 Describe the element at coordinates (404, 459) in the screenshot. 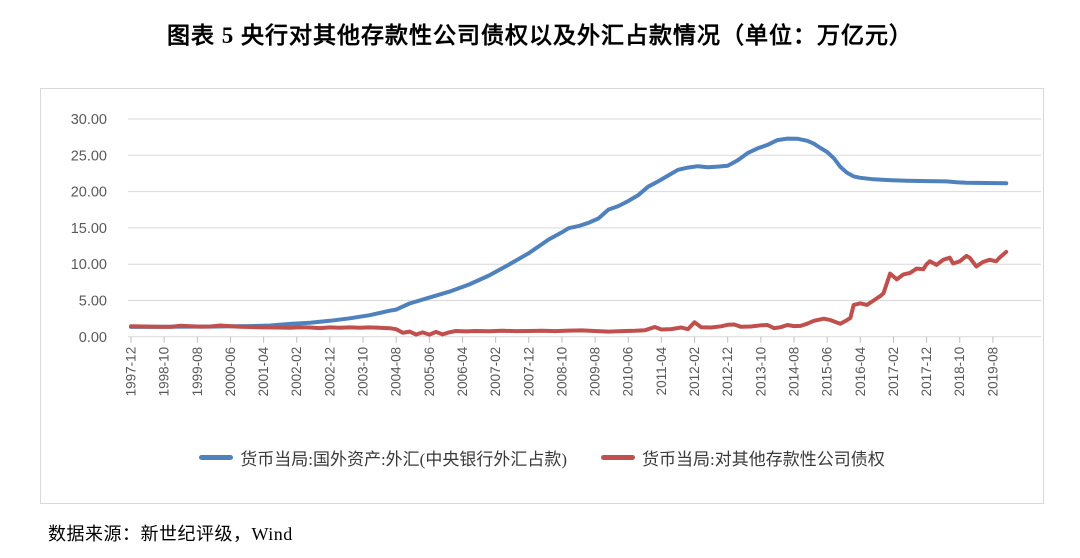

I see `legend-label-fx: 货币当局:国外资产:外汇(中央银行外汇占款)` at that location.